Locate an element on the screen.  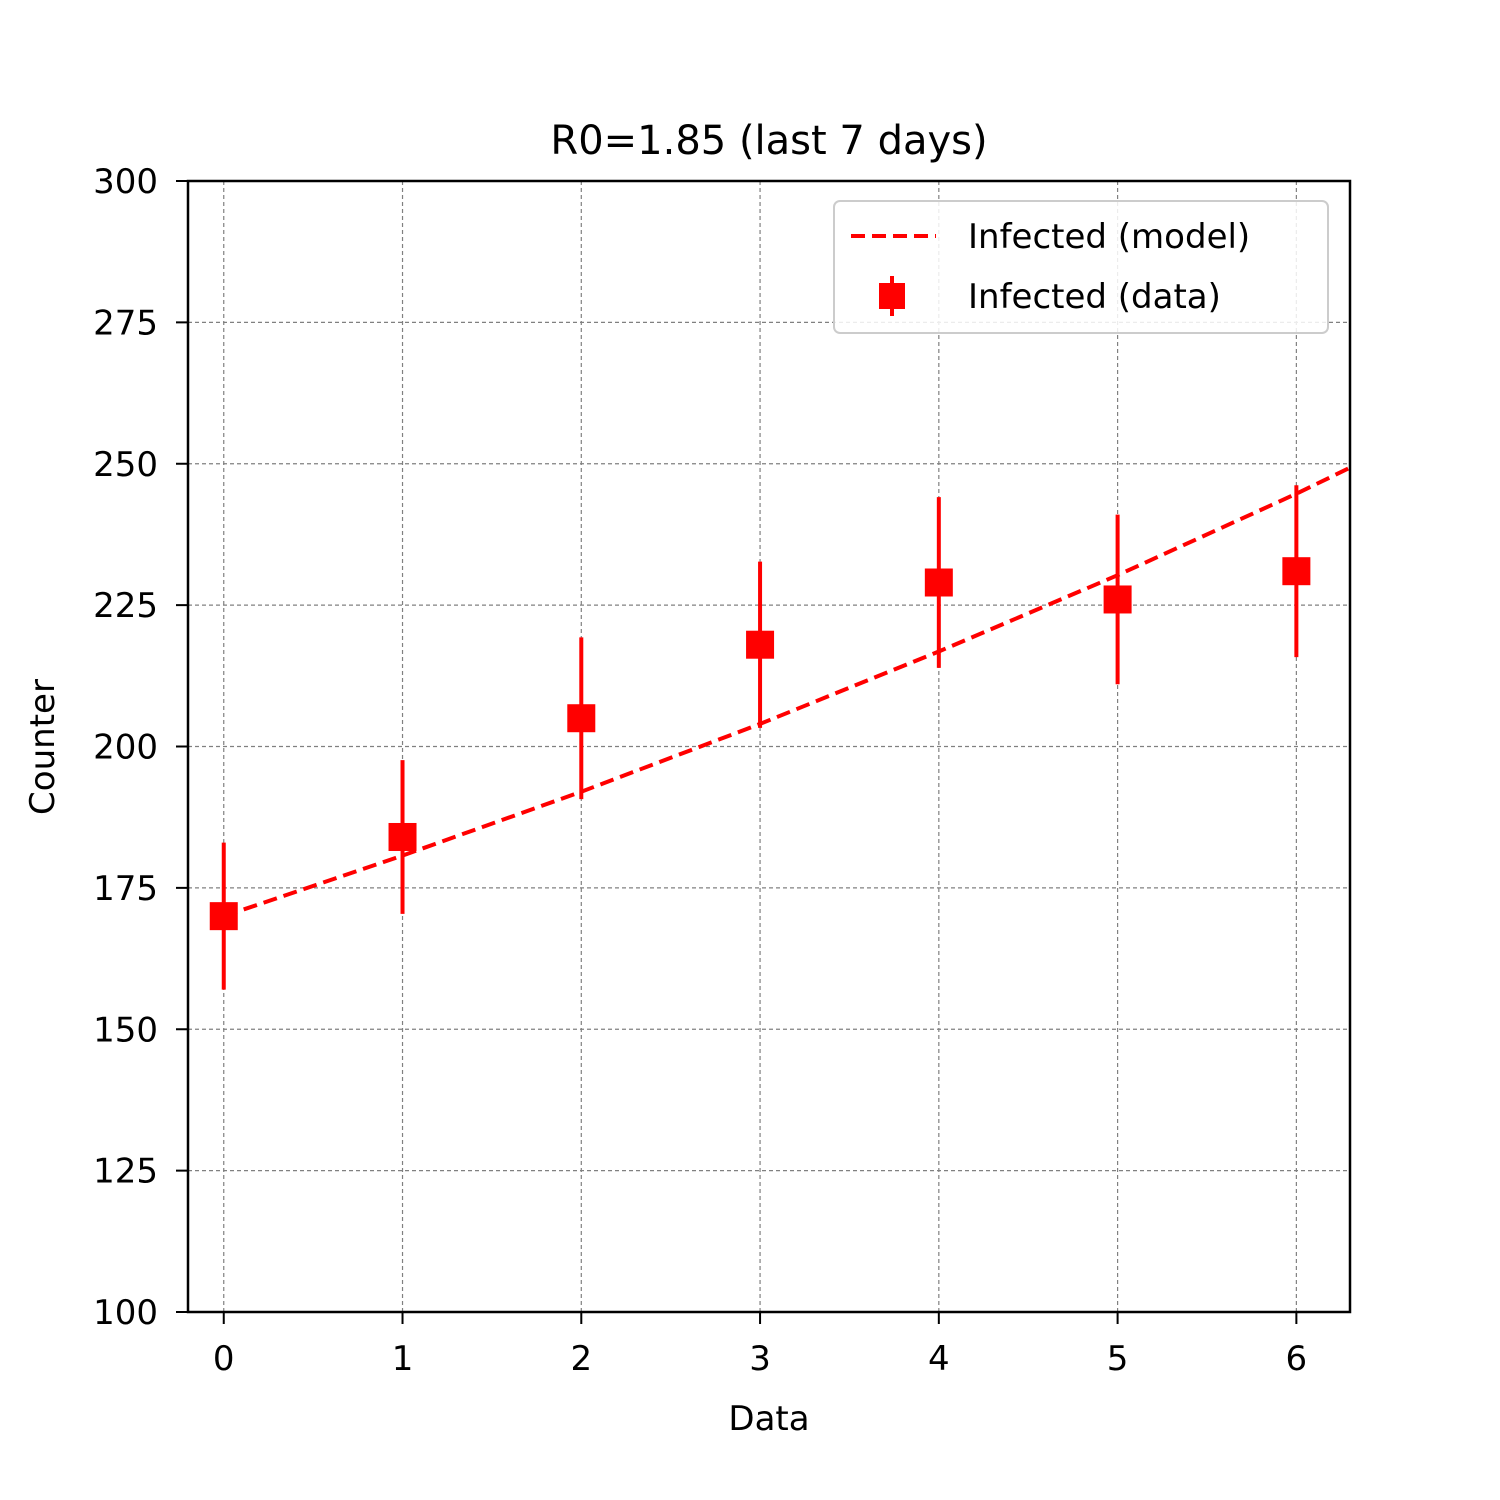
legend: Infected (model) Infected (data) is located at coordinates (1081, 267).